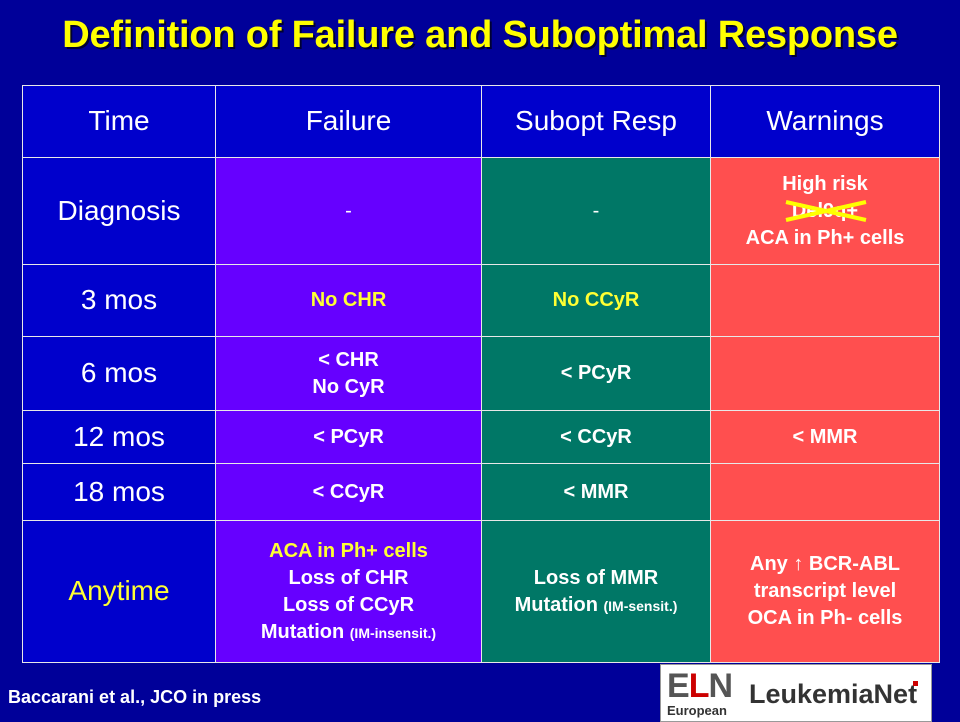 The width and height of the screenshot is (960, 722). Describe the element at coordinates (796, 693) in the screenshot. I see `european-leukemianet-logo: ELN European LeukemiaNet` at that location.